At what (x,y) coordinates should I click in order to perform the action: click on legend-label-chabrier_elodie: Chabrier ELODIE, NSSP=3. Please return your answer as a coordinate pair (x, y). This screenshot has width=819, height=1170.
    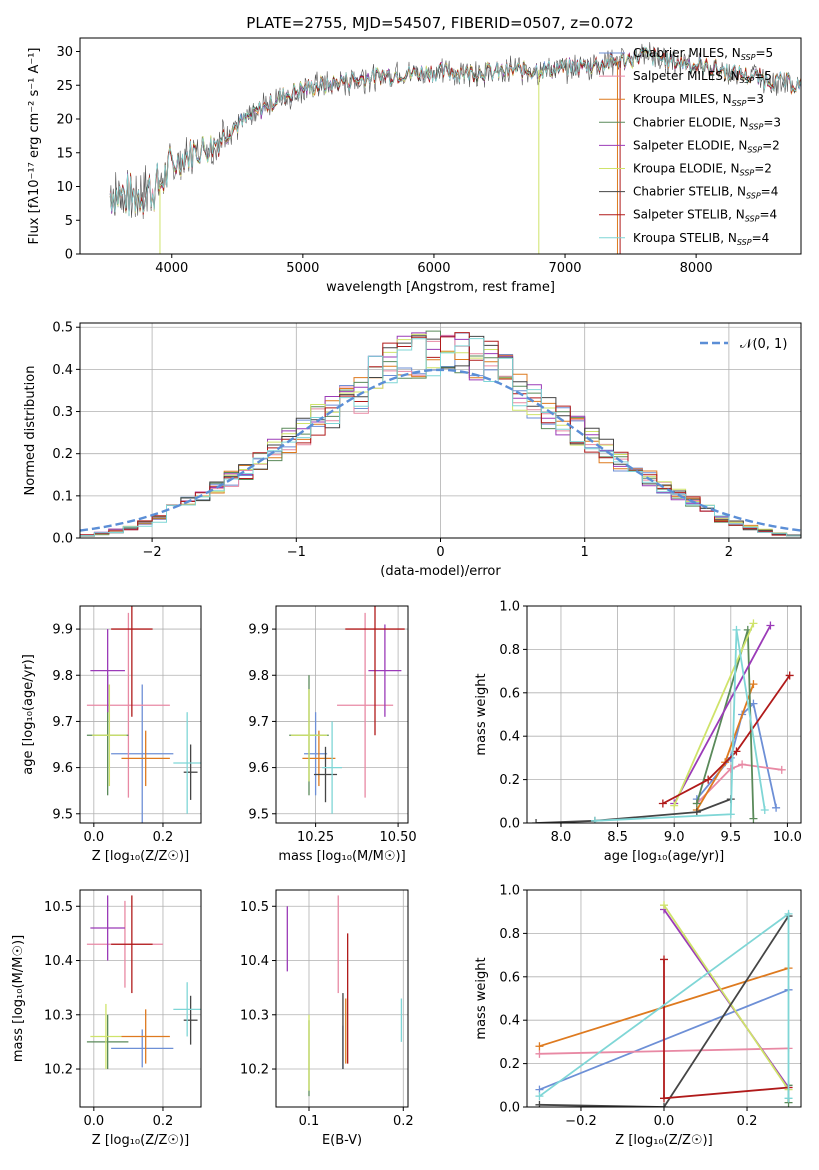
    Looking at the image, I should click on (707, 123).